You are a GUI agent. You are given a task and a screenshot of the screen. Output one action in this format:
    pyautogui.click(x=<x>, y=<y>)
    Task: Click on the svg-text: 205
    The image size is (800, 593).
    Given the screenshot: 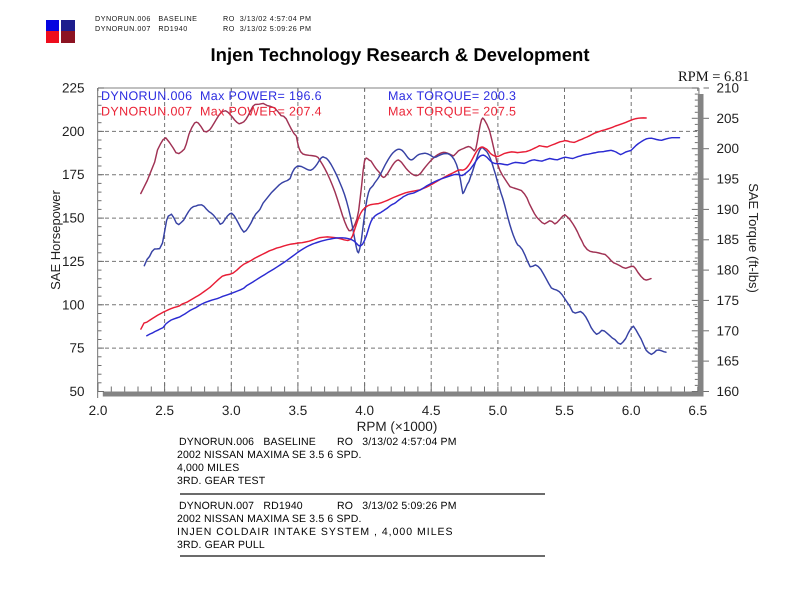 What is the action you would take?
    pyautogui.click(x=728, y=118)
    